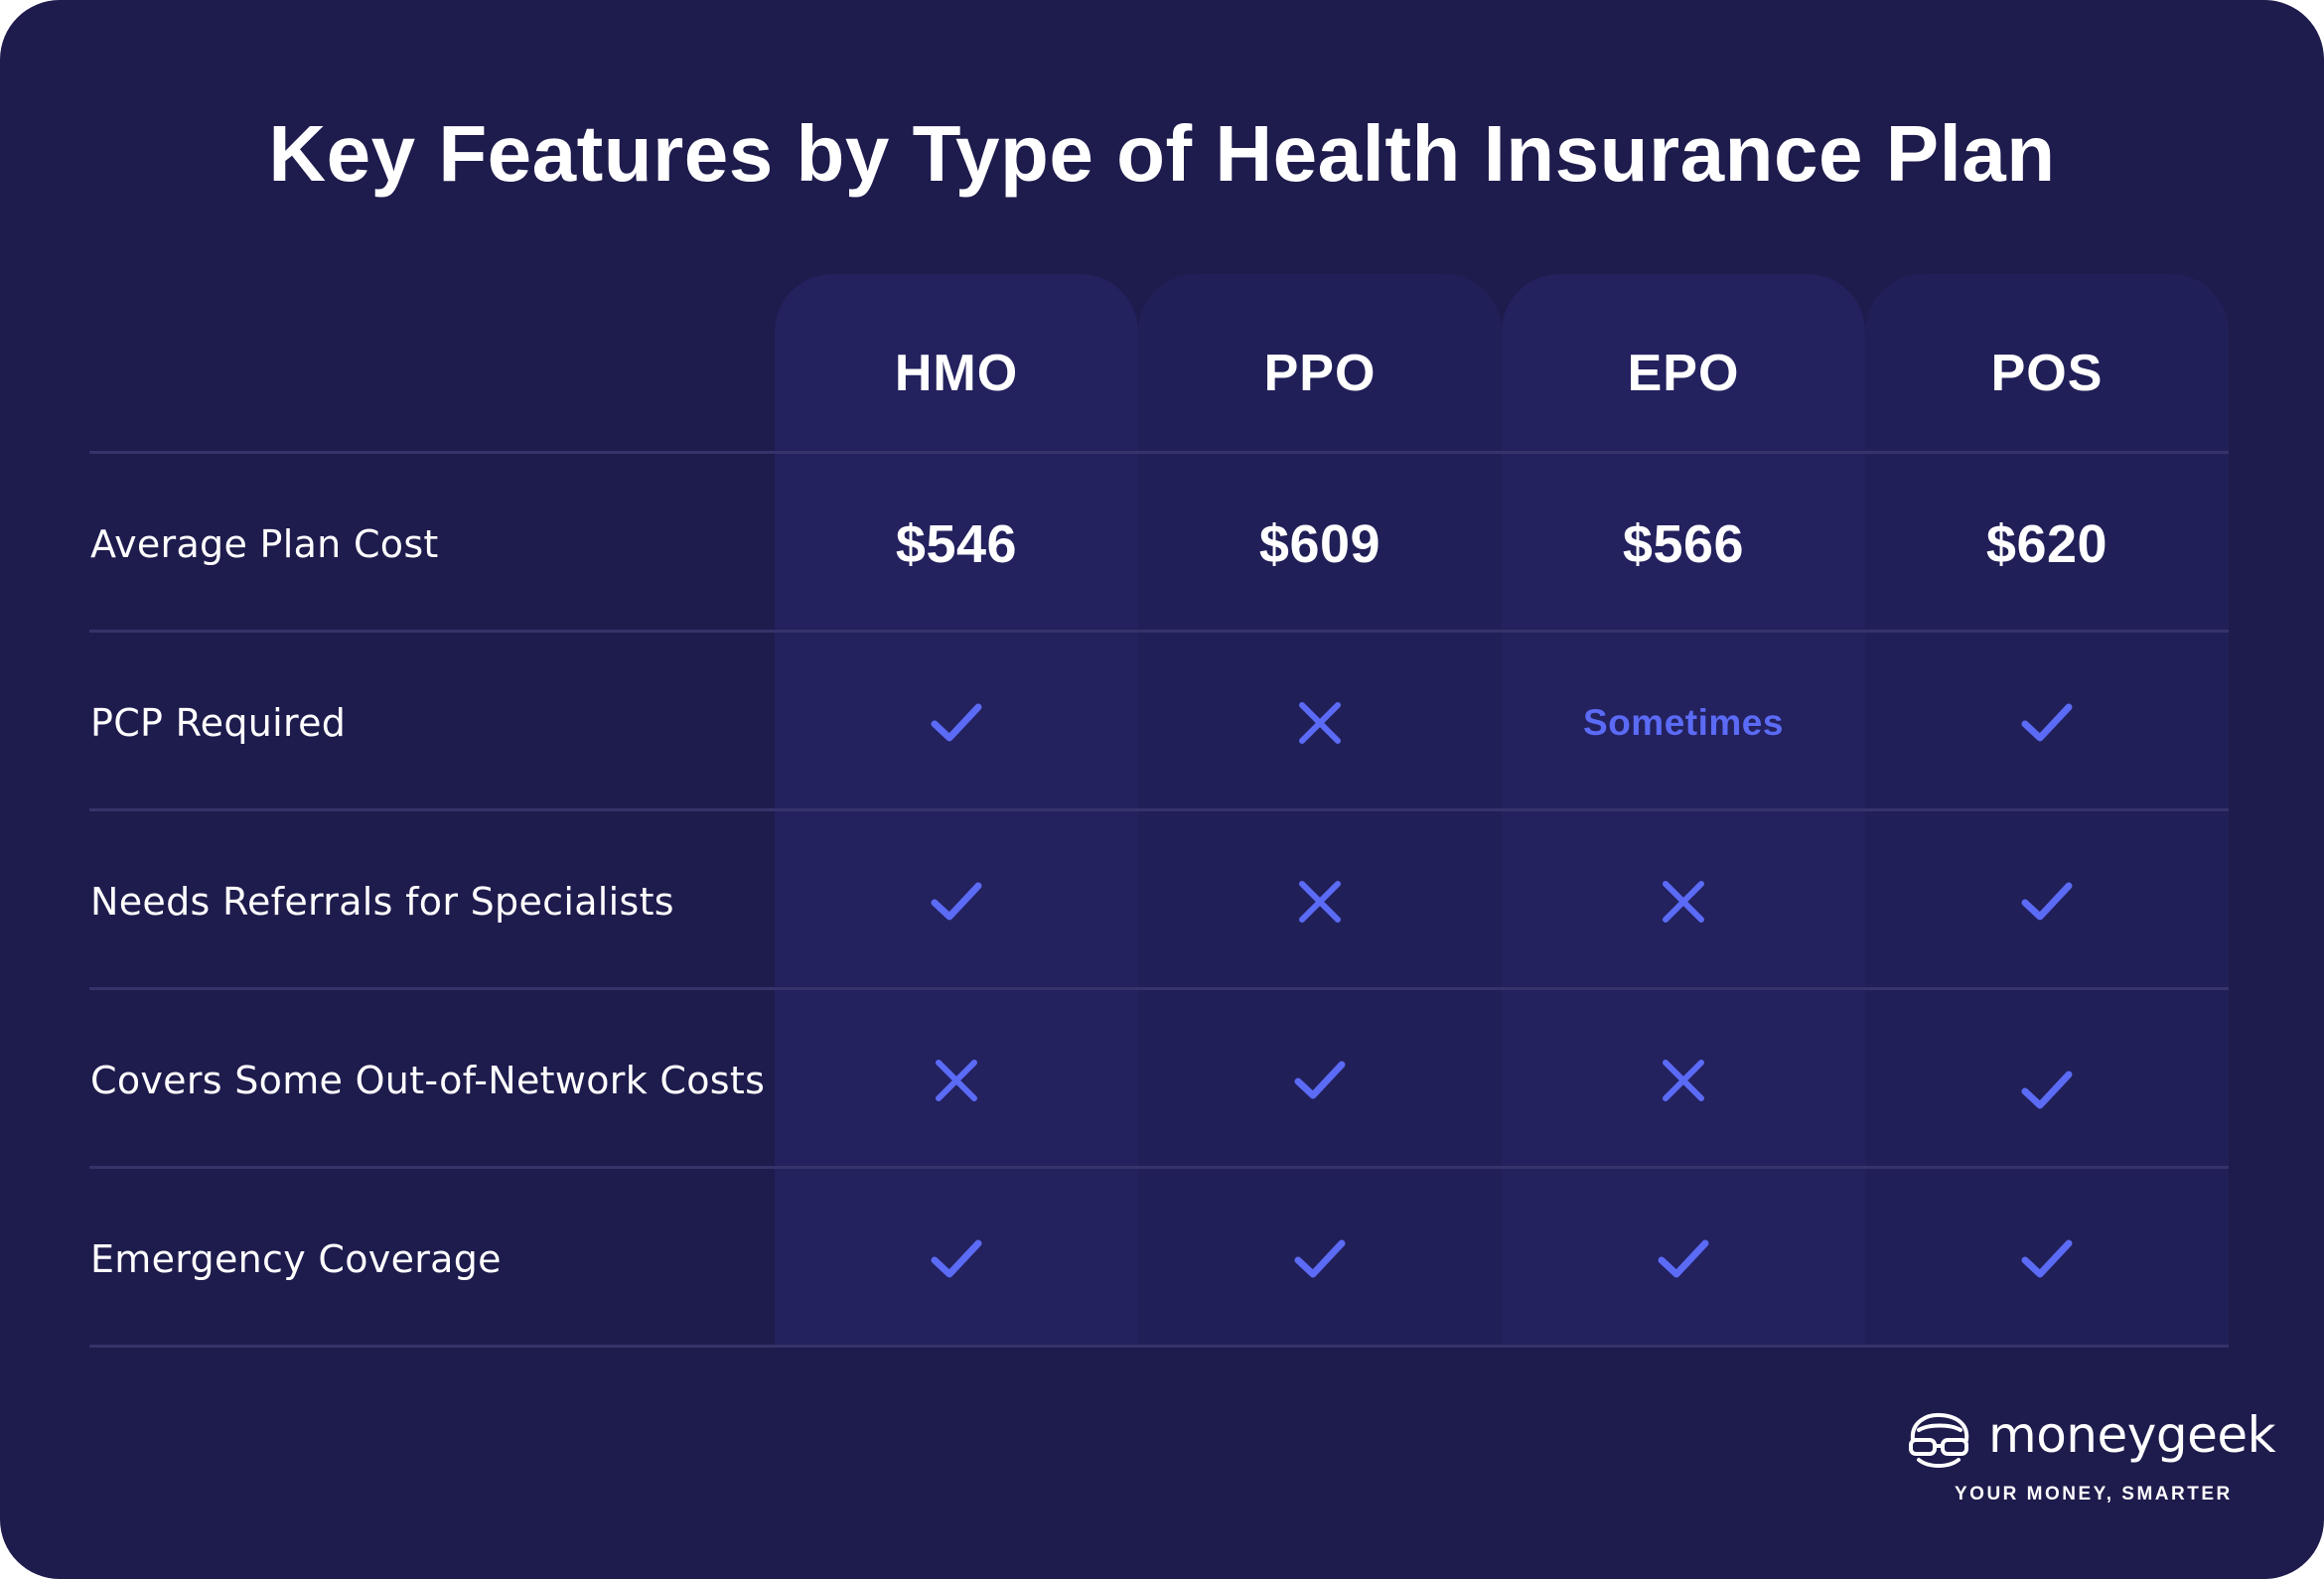 The height and width of the screenshot is (1579, 2324). I want to click on table-cell: $546, so click(956, 544).